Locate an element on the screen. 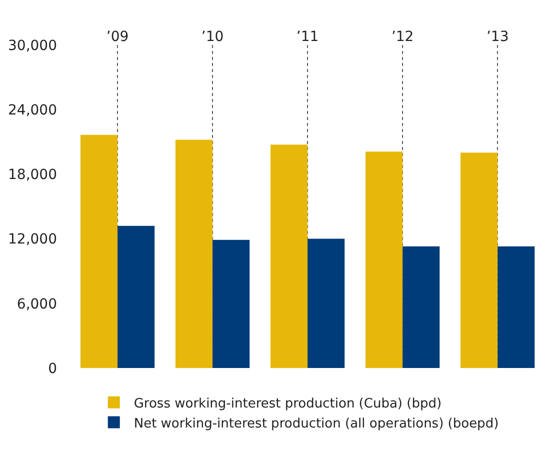 The width and height of the screenshot is (547, 453). x-tick-label: ’09 is located at coordinates (117, 37).